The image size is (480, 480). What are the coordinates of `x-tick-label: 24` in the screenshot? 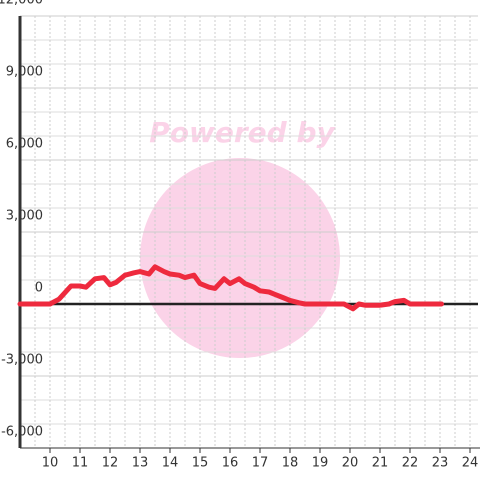 It's located at (470, 463).